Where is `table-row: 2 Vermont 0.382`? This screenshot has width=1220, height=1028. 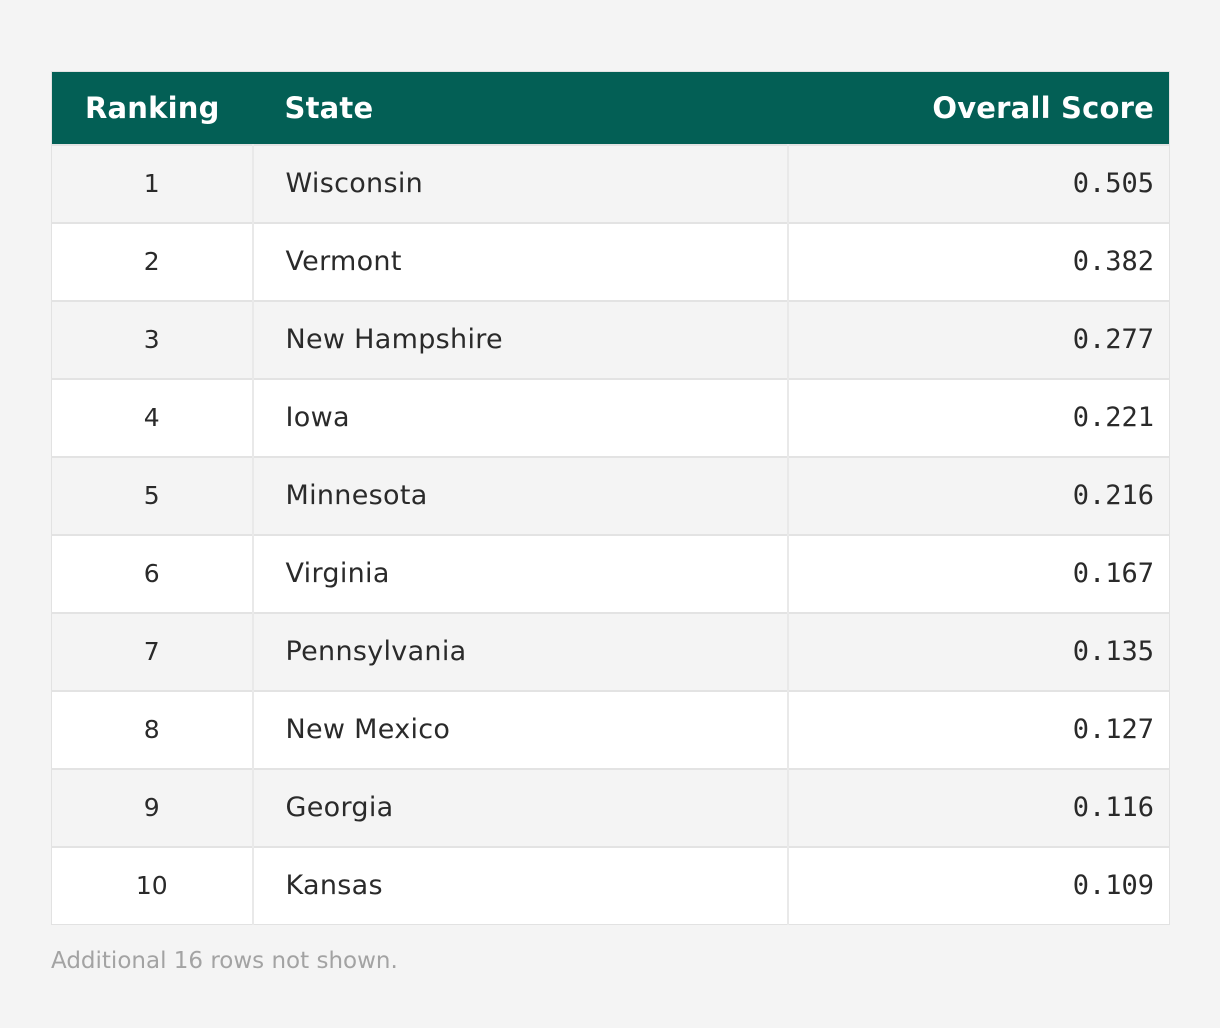
table-row: 2 Vermont 0.382 is located at coordinates (610, 261).